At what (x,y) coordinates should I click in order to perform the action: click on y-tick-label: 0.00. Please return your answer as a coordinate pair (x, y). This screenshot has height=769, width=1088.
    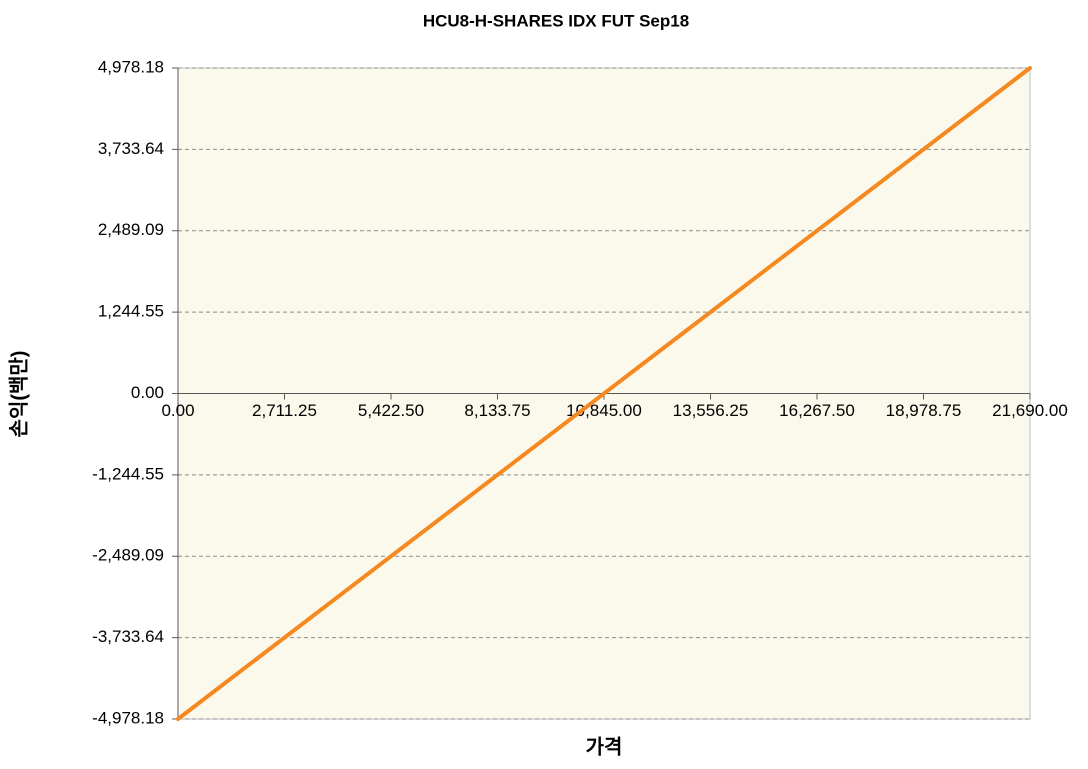
    Looking at the image, I should click on (147, 392).